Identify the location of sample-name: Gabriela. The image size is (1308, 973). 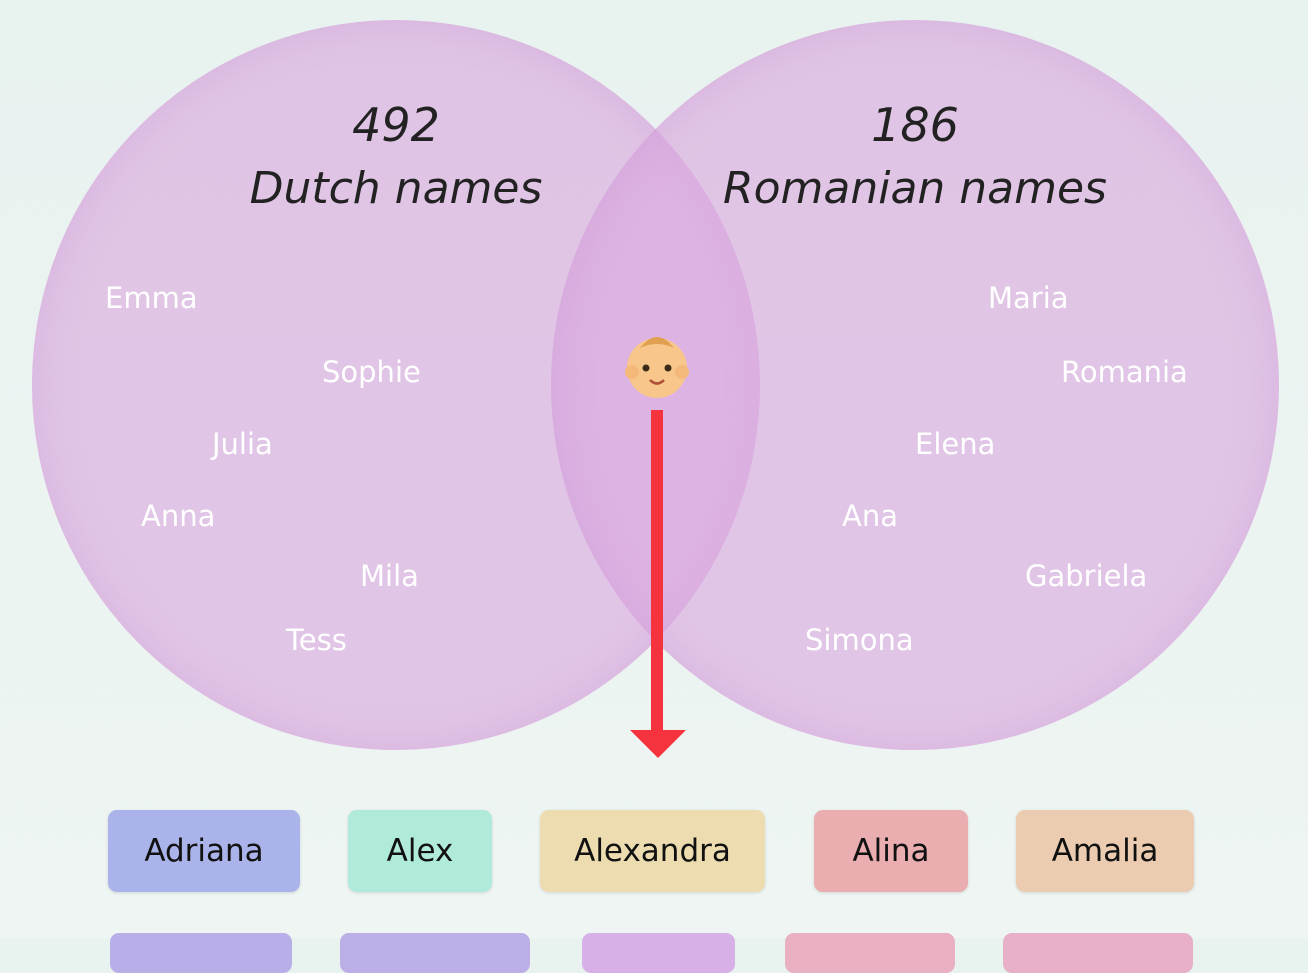
(1086, 576).